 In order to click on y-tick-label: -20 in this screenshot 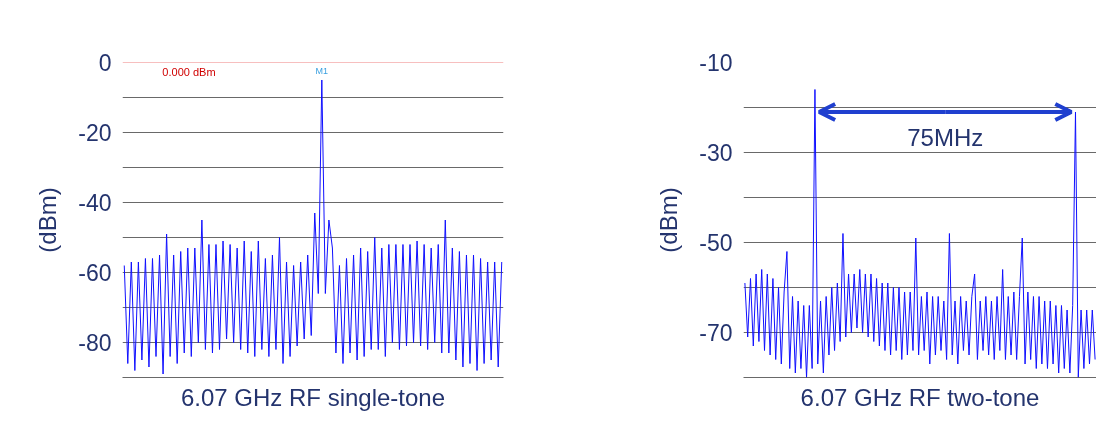, I will do `click(95, 133)`.